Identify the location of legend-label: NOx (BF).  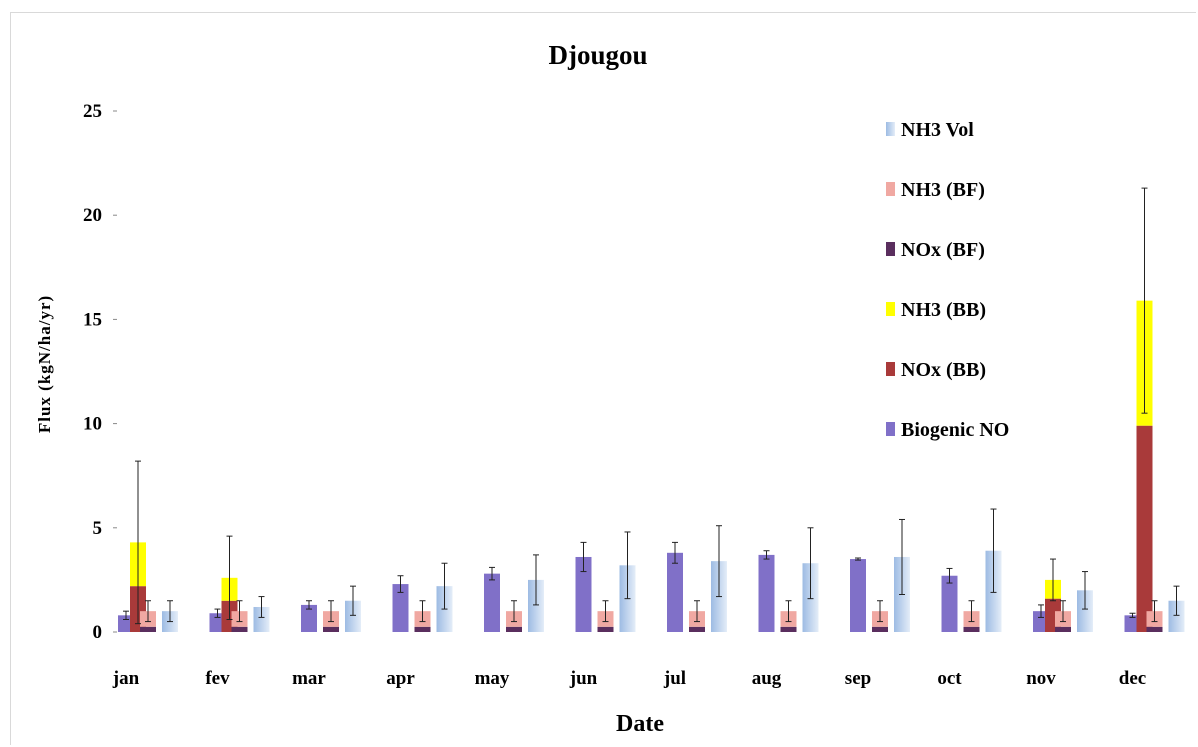
(943, 250).